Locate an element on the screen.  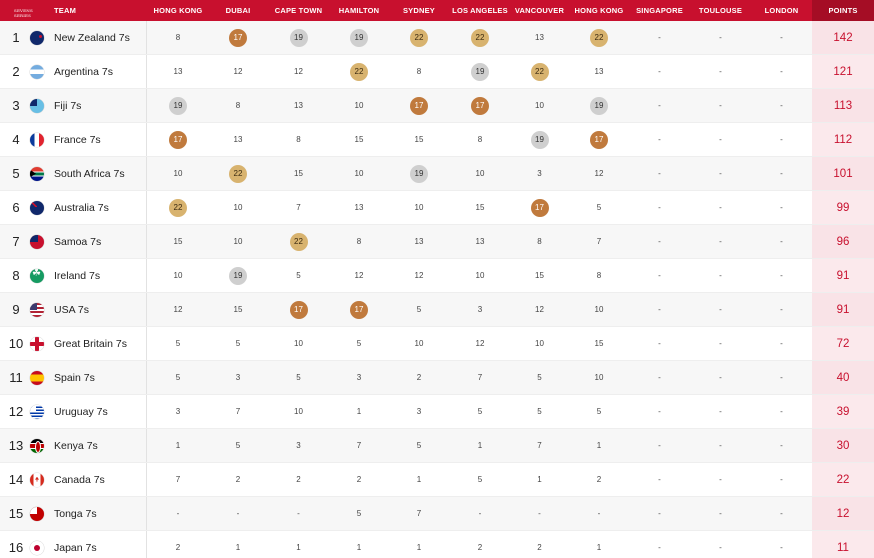
series-logo: SEVENS SERIES is located at coordinates (23, 10).